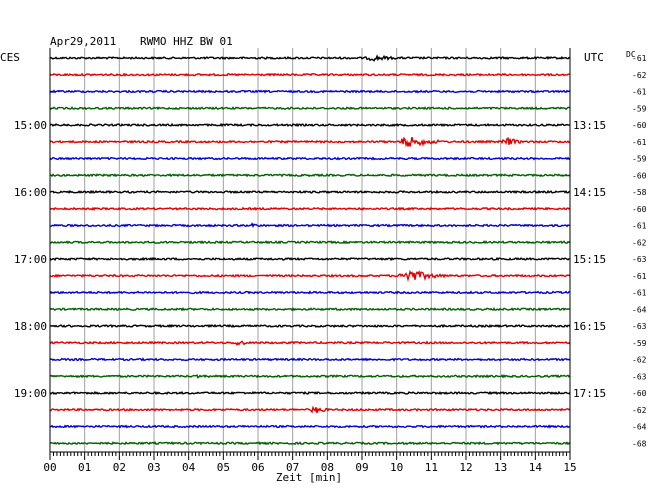 The height and width of the screenshot is (494, 650). Describe the element at coordinates (309, 477) in the screenshot. I see `x-axis-title: Zeit [min]` at that location.